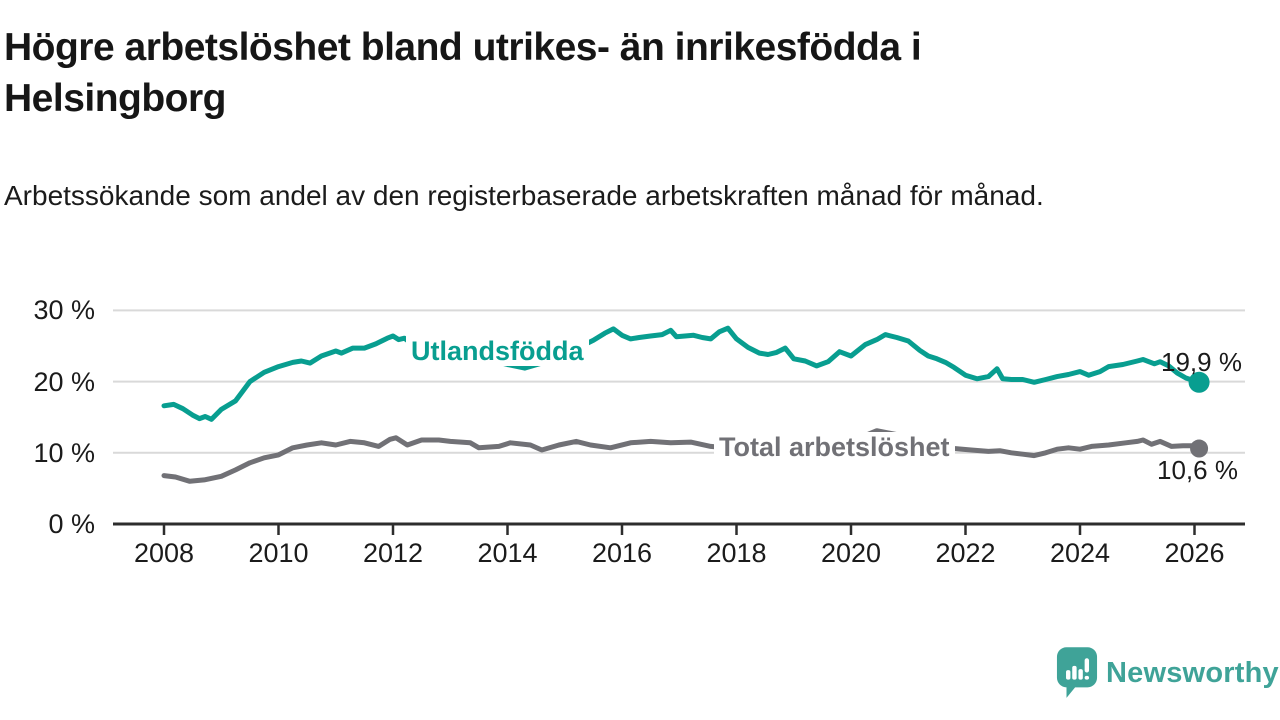  Describe the element at coordinates (507, 553) in the screenshot. I see `x-axis-tick-label: 2014` at that location.